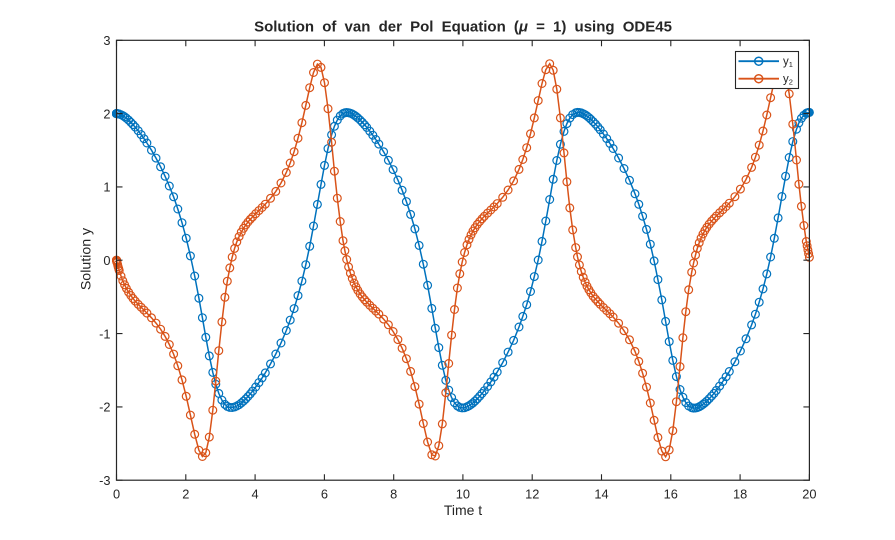 The image size is (895, 540). I want to click on svg-text: 20, so click(809, 493).